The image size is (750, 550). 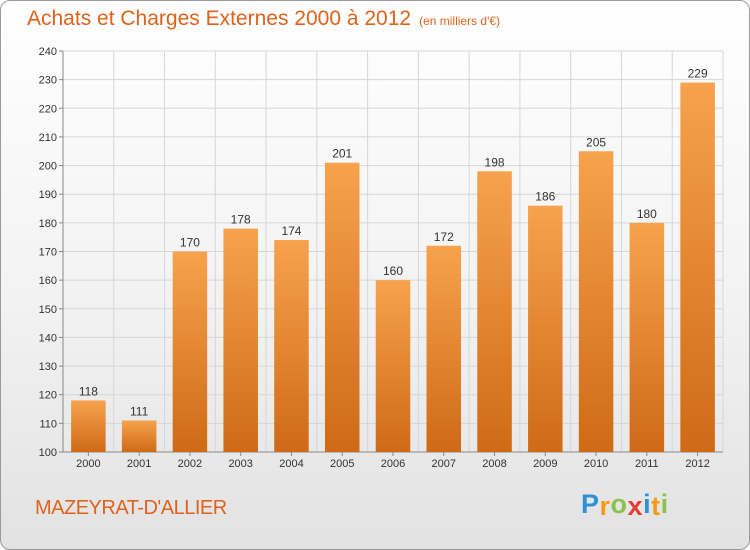 What do you see at coordinates (139, 436) in the screenshot?
I see `bar-2001` at bounding box center [139, 436].